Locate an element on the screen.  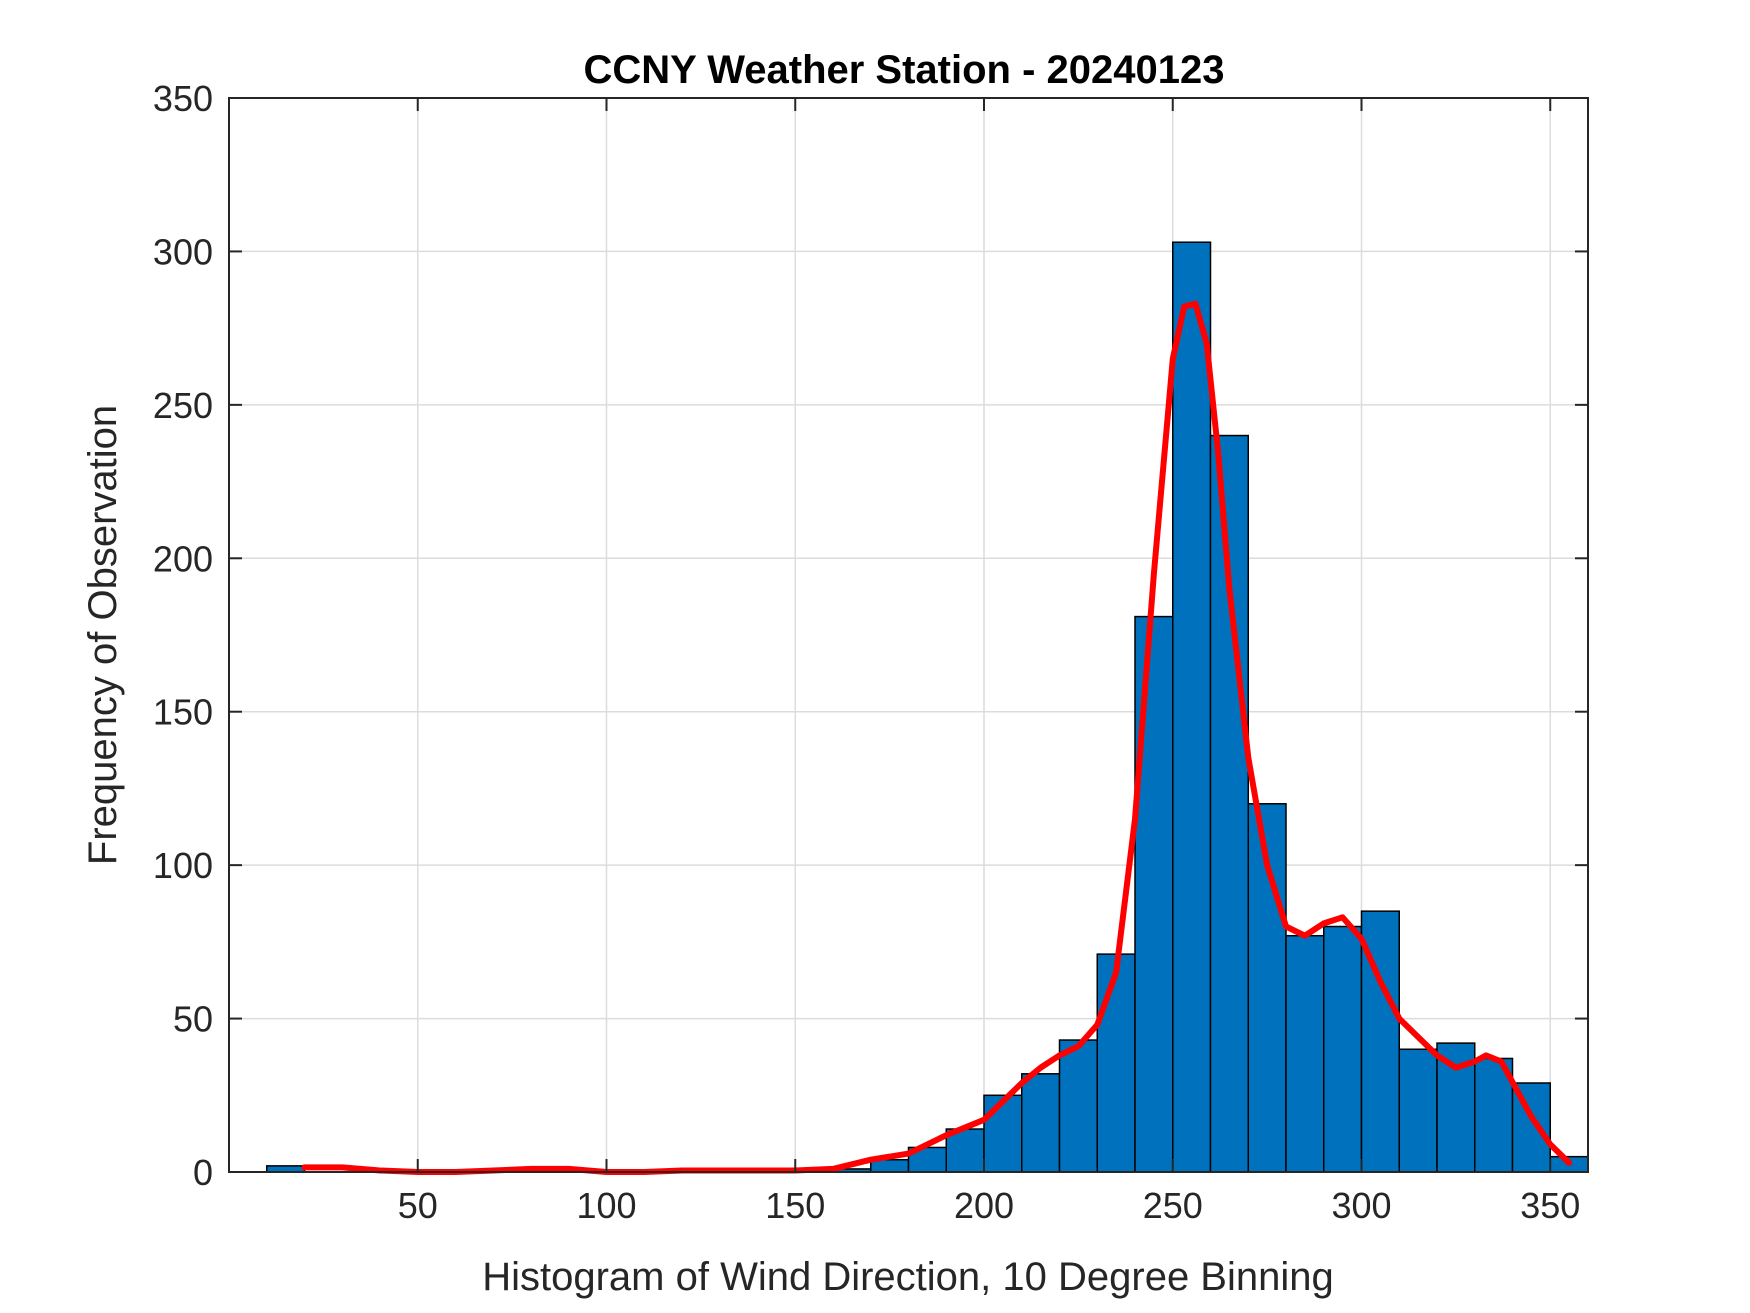
y-tick-label: 0 is located at coordinates (203, 1172).